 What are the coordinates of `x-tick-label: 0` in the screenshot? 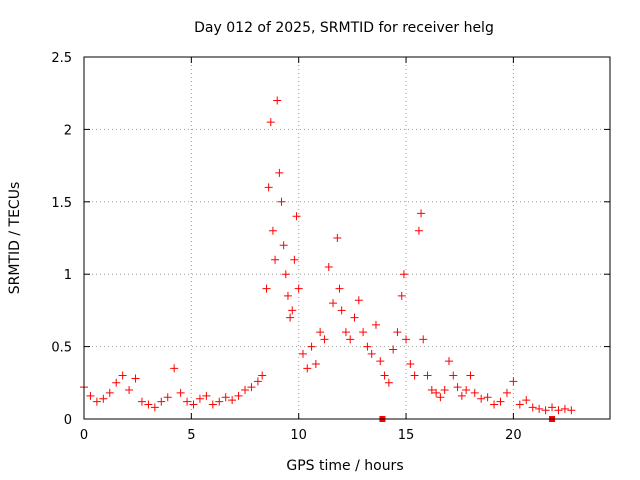 It's located at (84, 435).